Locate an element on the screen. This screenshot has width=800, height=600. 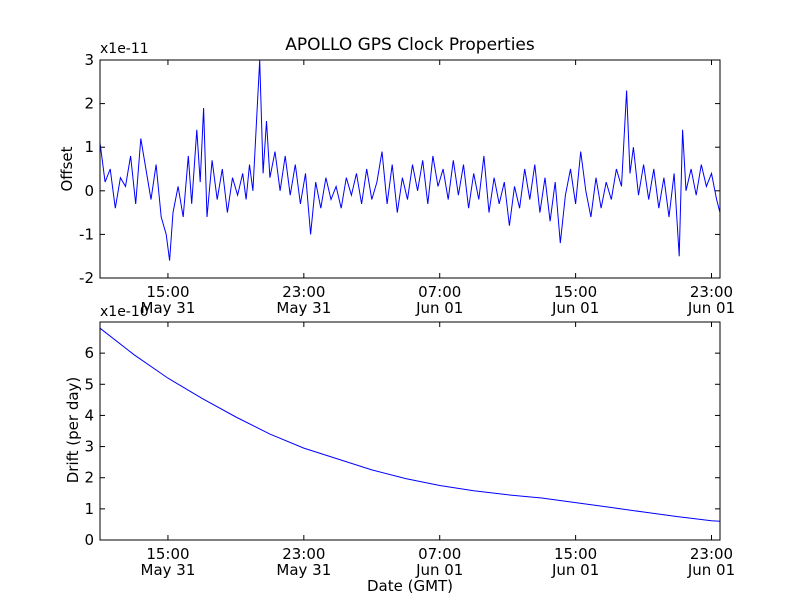
y-tick-label: 6 is located at coordinates (89, 353).